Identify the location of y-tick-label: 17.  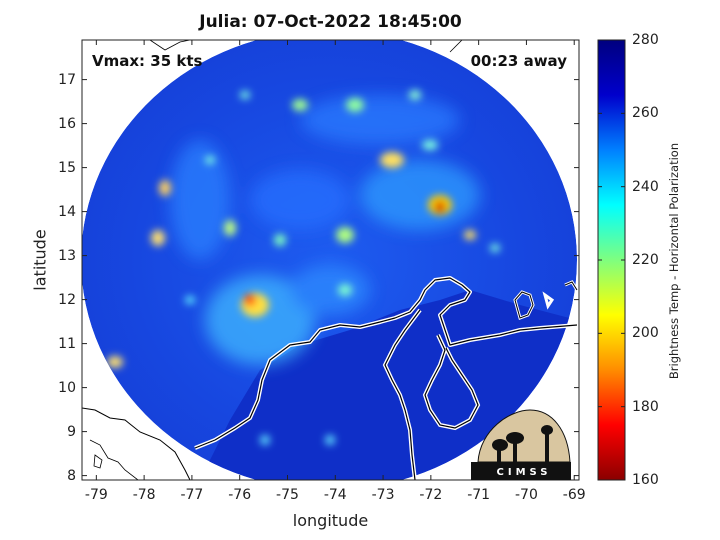
(67, 79).